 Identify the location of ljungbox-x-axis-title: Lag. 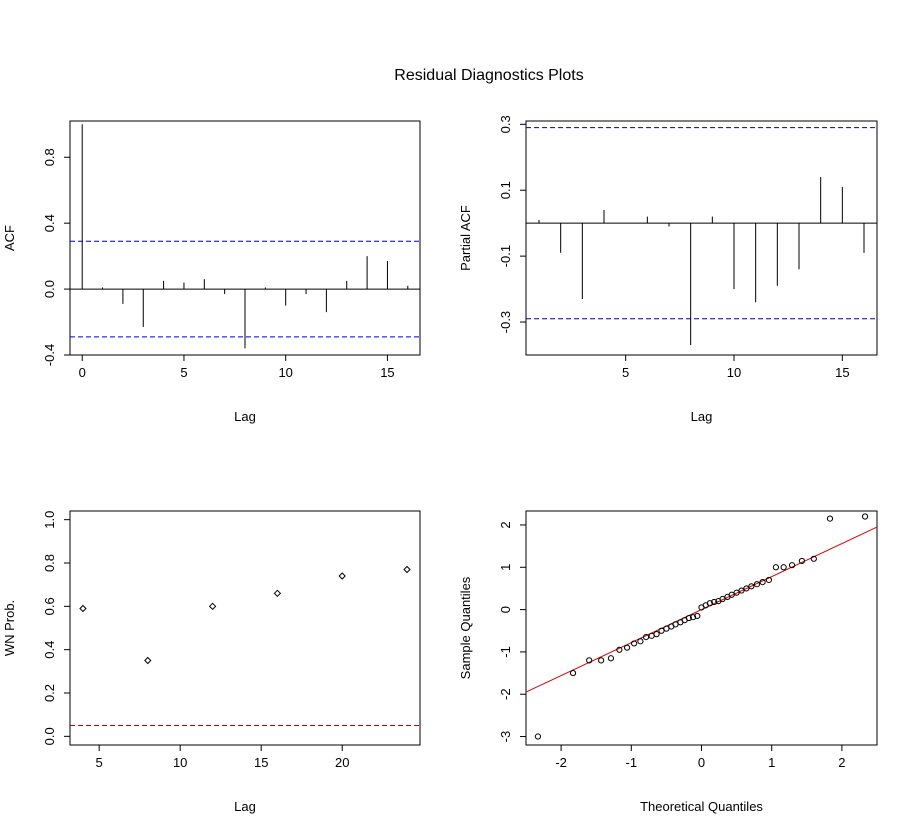
(245, 806).